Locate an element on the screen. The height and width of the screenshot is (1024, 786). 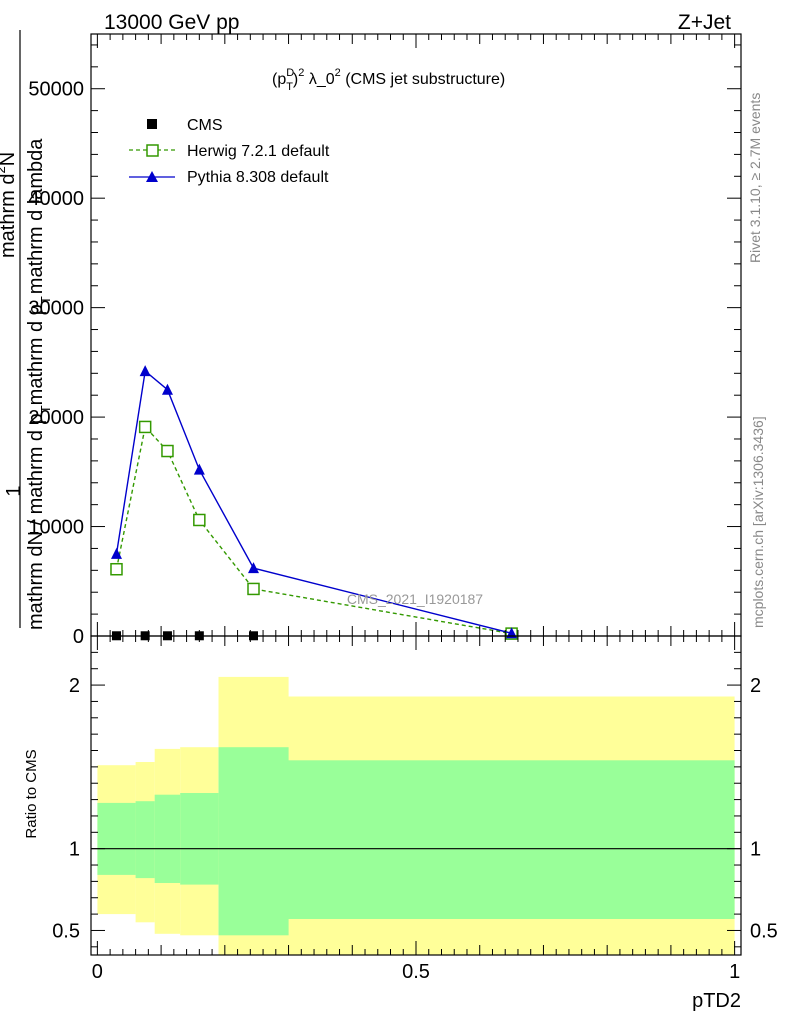
y-tick-label-upper: 50000 is located at coordinates (56, 90).